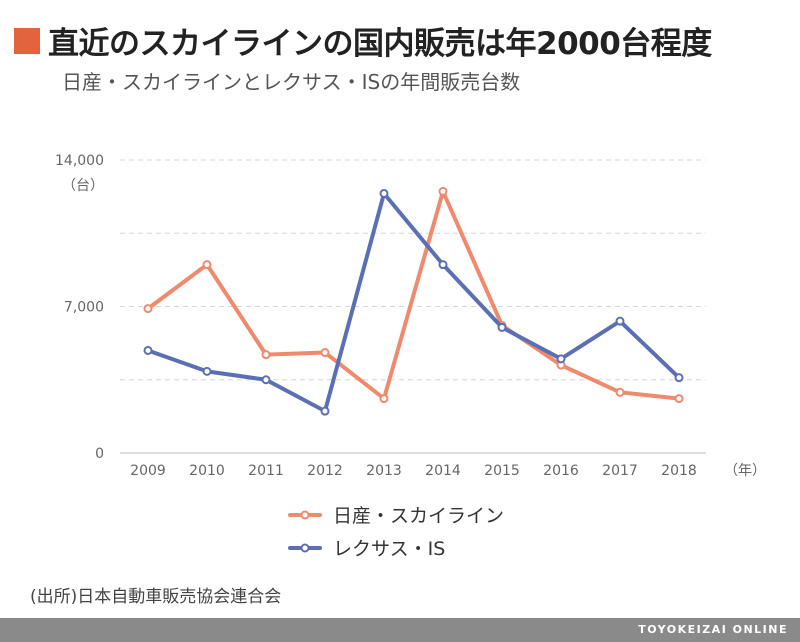  What do you see at coordinates (620, 471) in the screenshot?
I see `x-tick-label: 2017` at bounding box center [620, 471].